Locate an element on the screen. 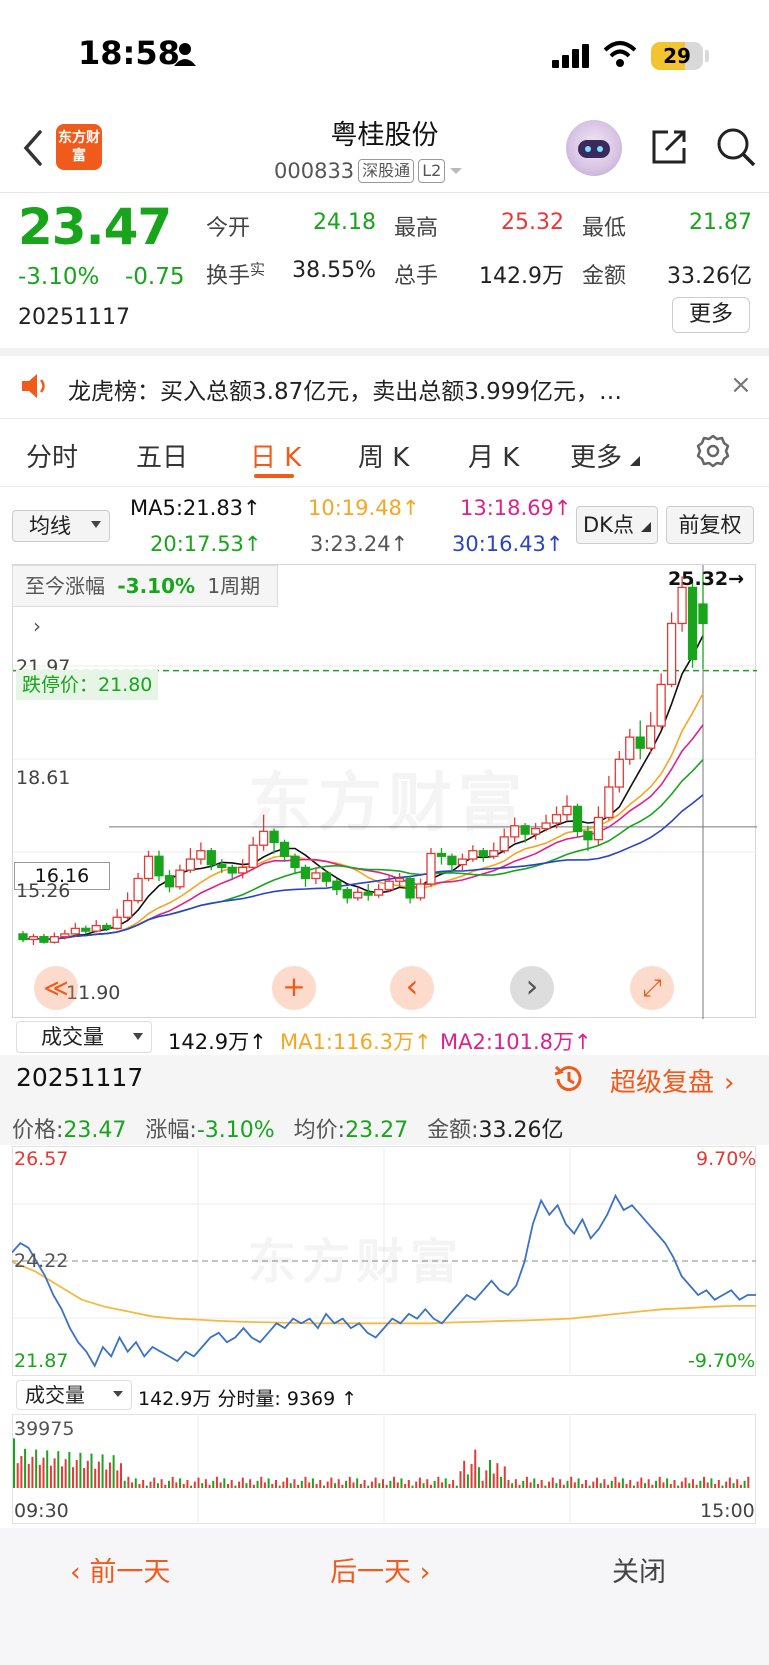 The width and height of the screenshot is (769, 1665). stock-name: 粤桂股份 is located at coordinates (384, 135).